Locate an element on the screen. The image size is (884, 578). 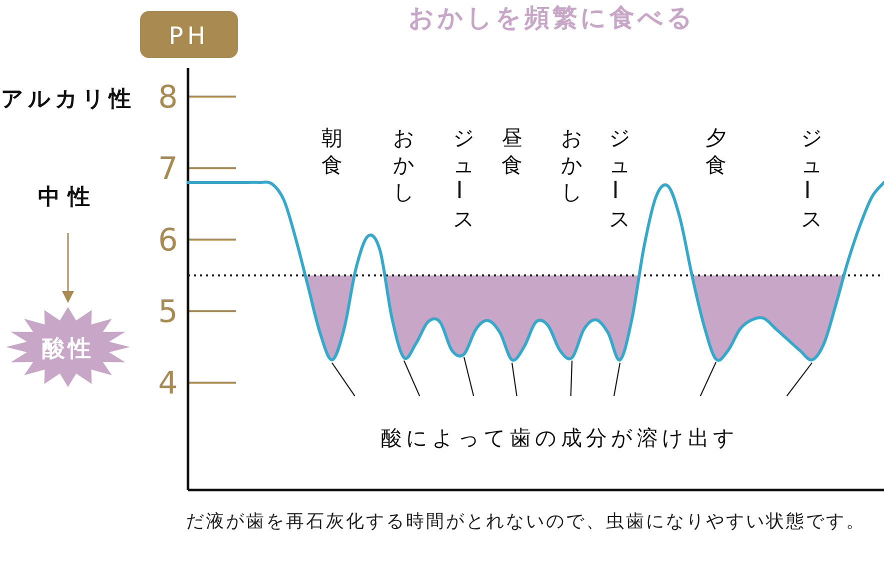
y-tick-label: 7 is located at coordinates (168, 169).